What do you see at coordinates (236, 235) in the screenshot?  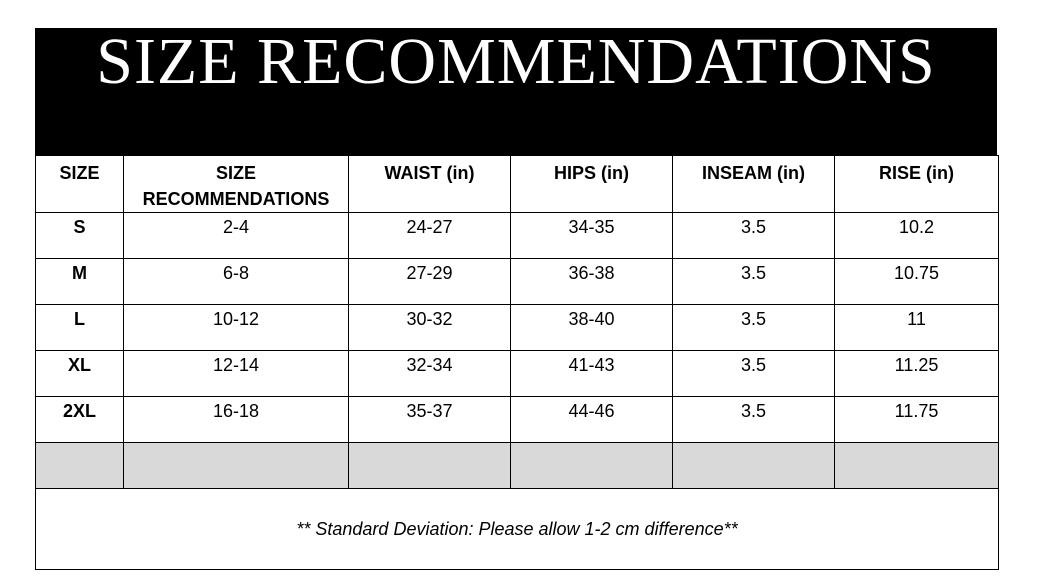 I see `cell-size-recommendation: 2-4` at bounding box center [236, 235].